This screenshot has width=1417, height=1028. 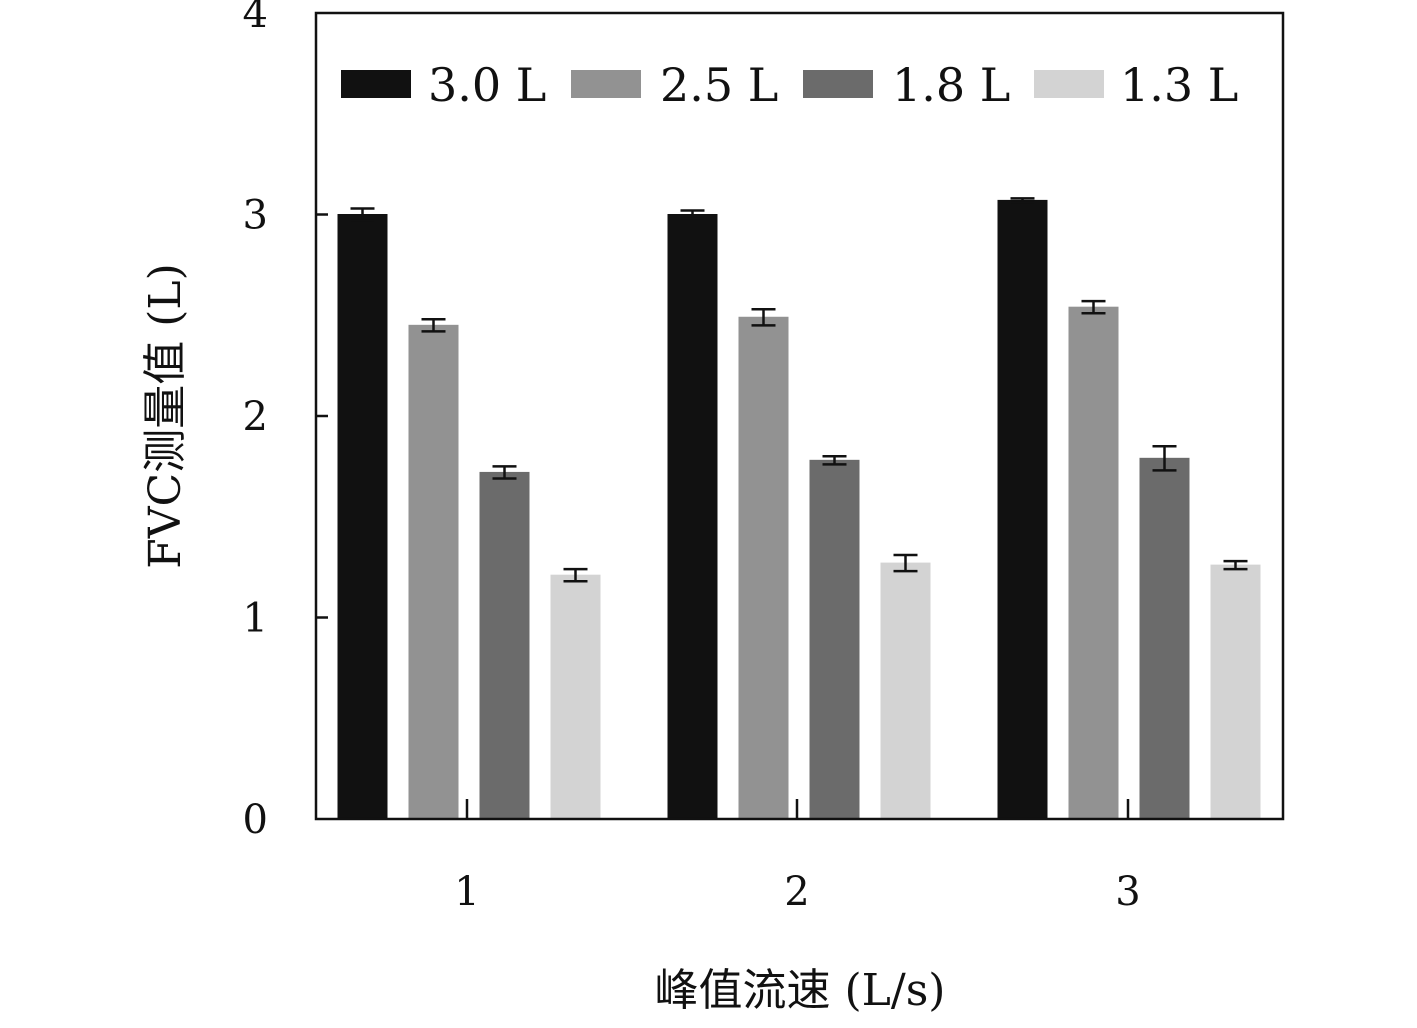 What do you see at coordinates (466, 892) in the screenshot?
I see `x-tick-label-1: 1` at bounding box center [466, 892].